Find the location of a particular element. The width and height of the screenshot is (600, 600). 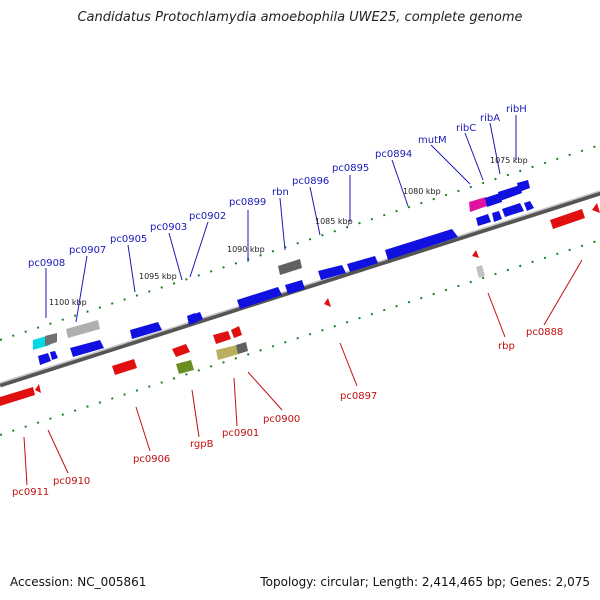

gene-pc0907b is located at coordinates (87, 348).